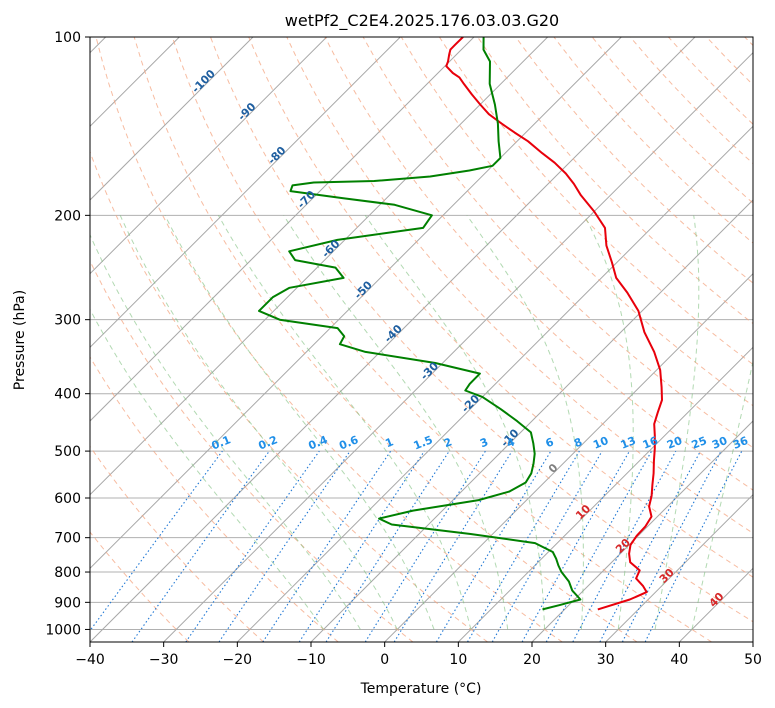  Describe the element at coordinates (600, 443) in the screenshot. I see `mixing-ratio-label: 10` at that location.